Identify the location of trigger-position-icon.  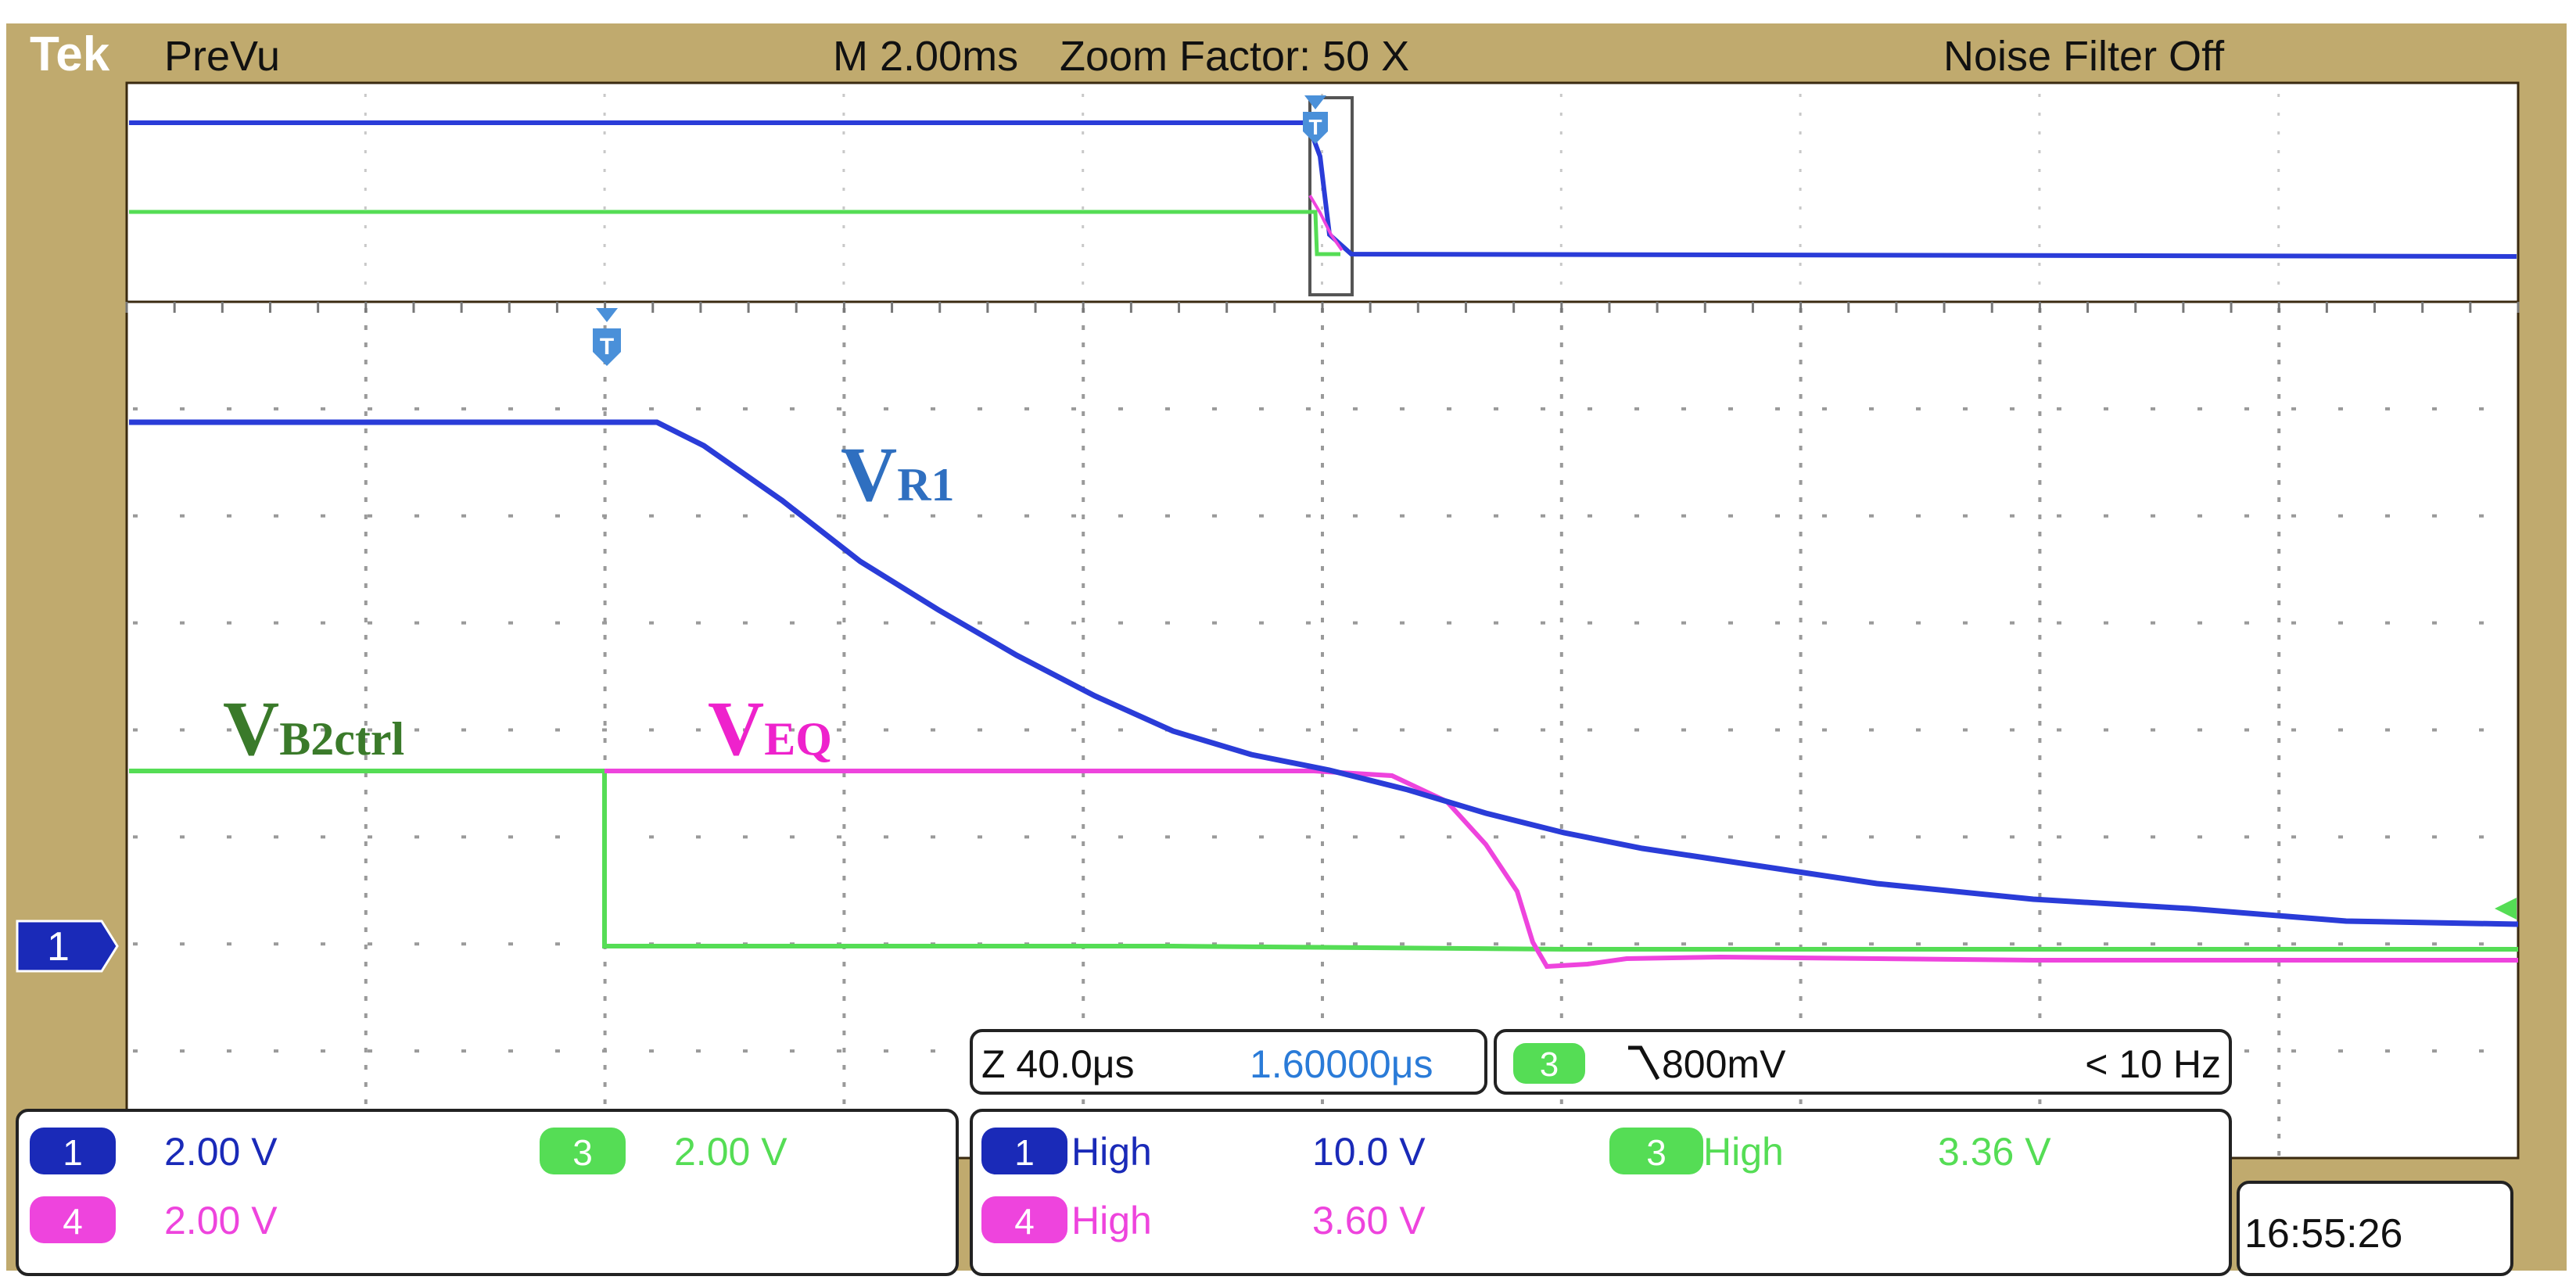
(607, 315).